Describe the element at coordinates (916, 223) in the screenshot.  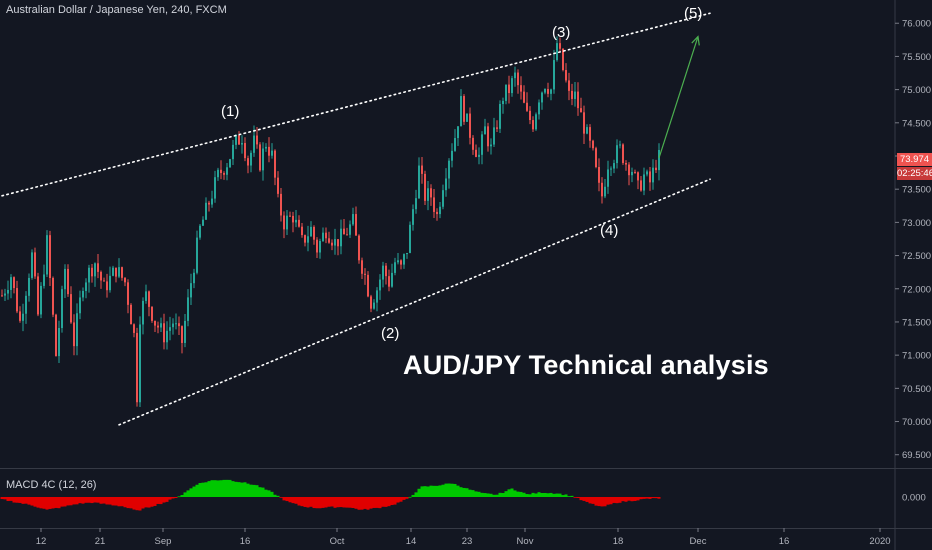
I see `price-tick-label: 73.000` at that location.